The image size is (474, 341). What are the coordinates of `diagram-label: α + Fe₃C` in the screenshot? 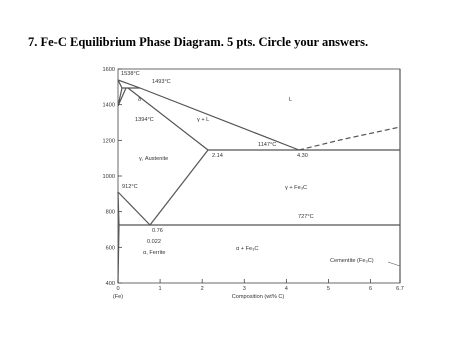 It's located at (247, 249).